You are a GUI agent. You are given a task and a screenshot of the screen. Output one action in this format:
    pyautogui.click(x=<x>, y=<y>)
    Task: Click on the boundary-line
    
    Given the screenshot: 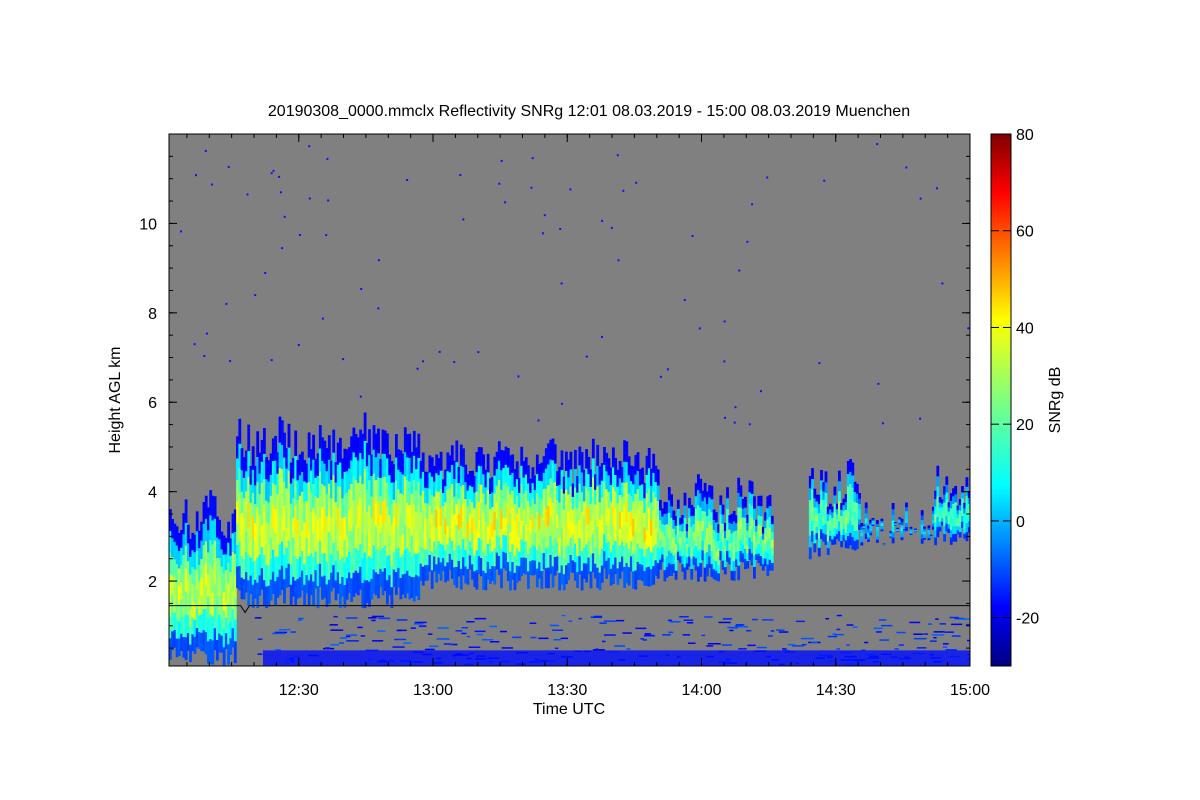 What is the action you would take?
    pyautogui.click(x=569, y=609)
    